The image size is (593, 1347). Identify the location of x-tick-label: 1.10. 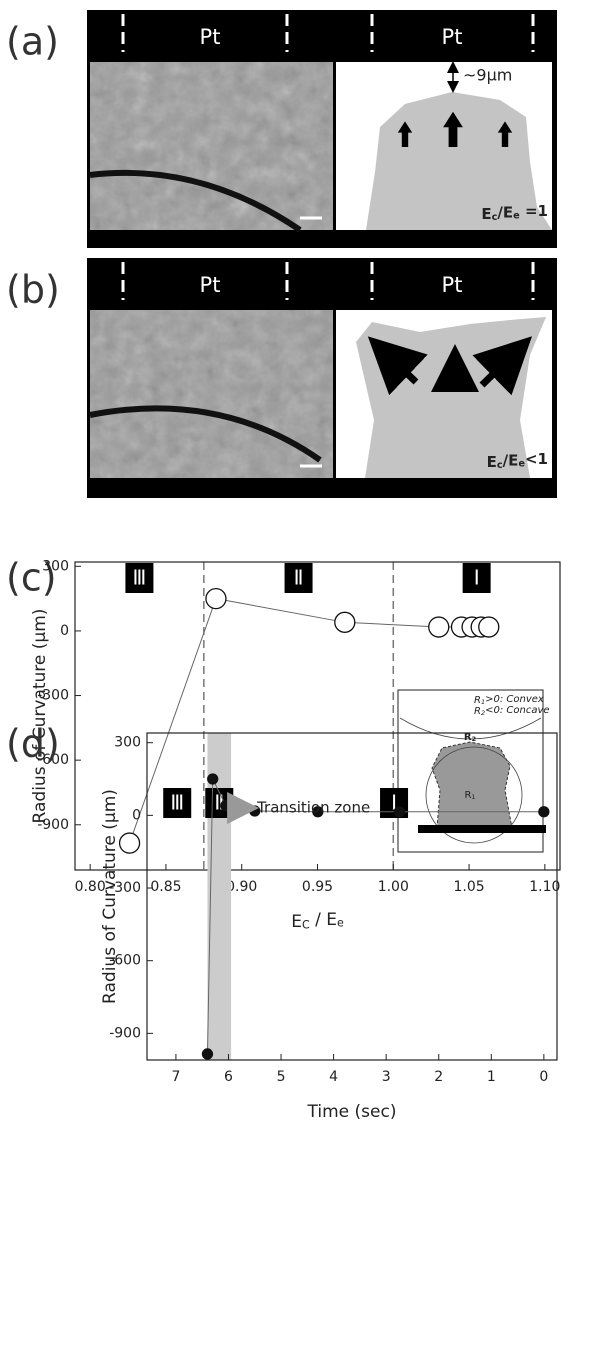
(544, 887).